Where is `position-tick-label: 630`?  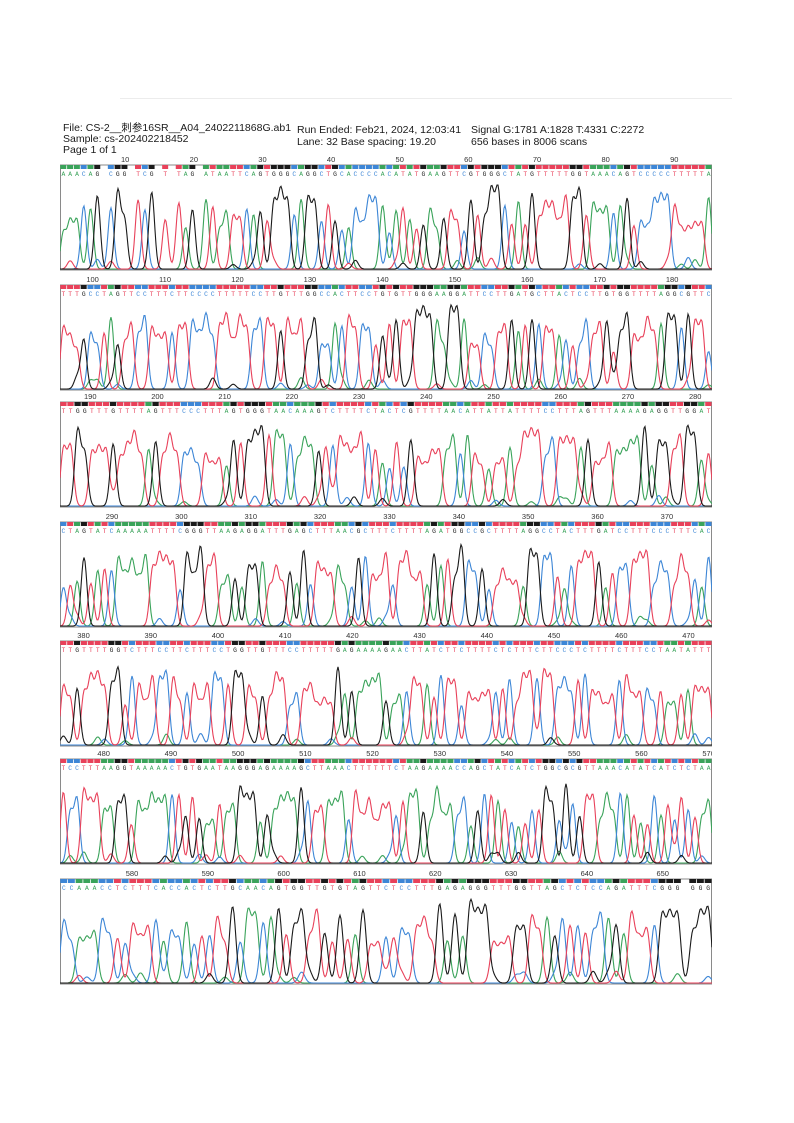
position-tick-label: 630 is located at coordinates (511, 873).